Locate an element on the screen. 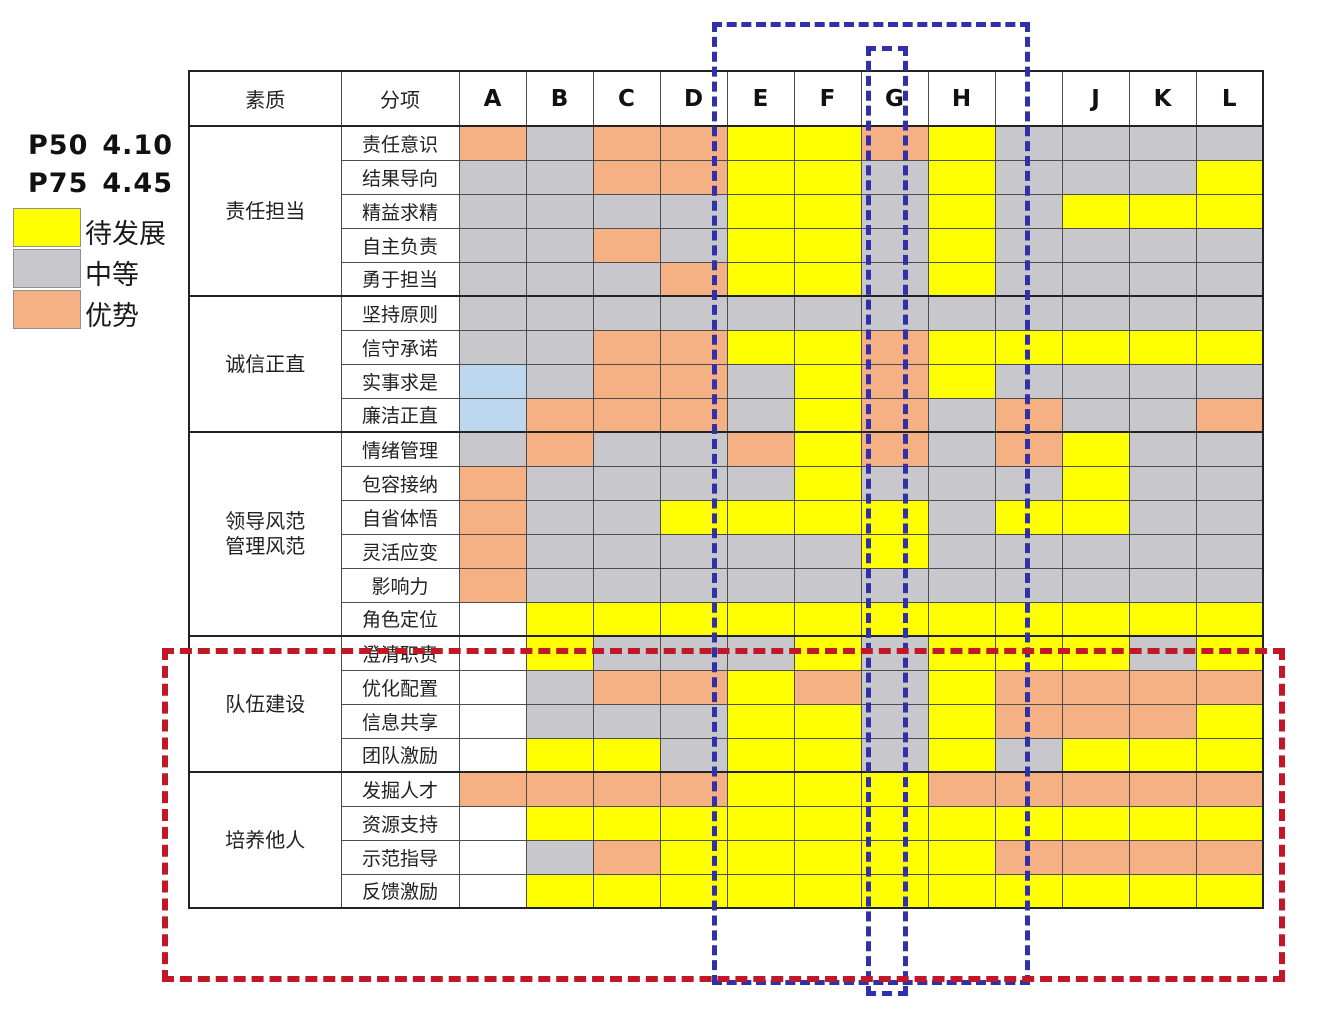 This screenshot has width=1322, height=1012. matrix-row: 灵活应变 is located at coordinates (726, 551).